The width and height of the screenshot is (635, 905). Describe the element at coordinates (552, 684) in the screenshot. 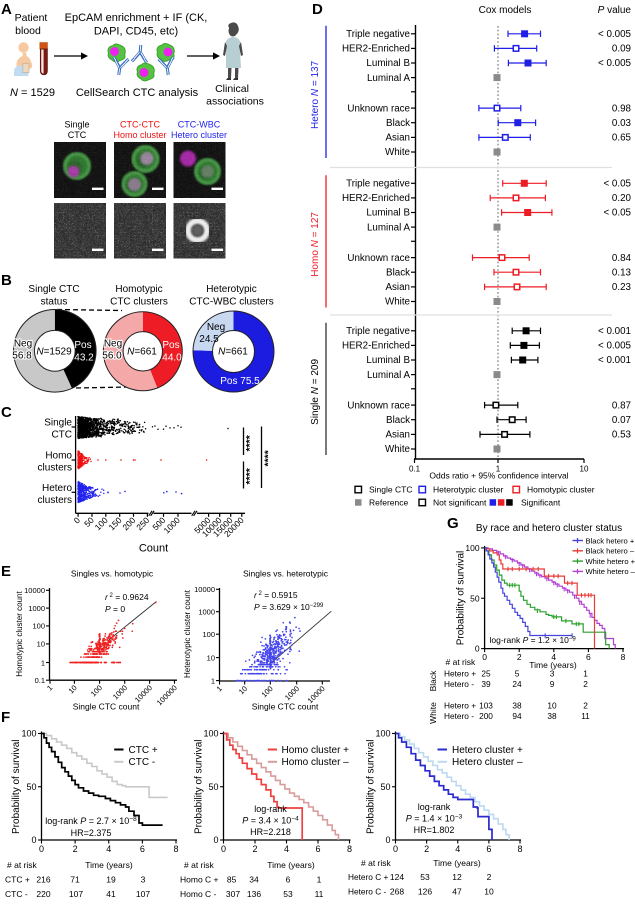

I see `svg-text: 9` at that location.